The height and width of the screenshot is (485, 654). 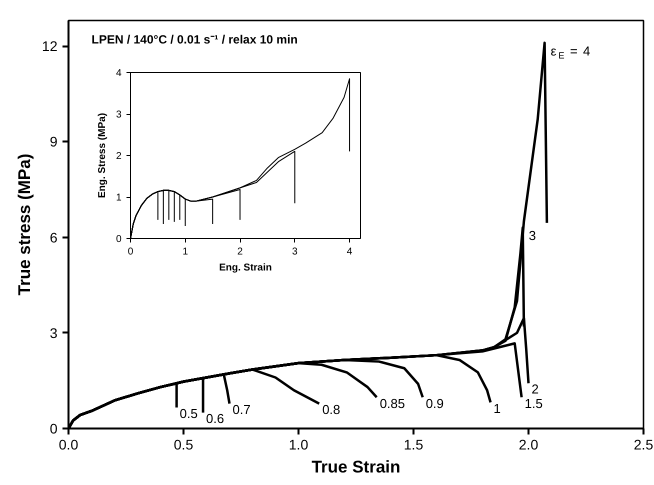 I want to click on x-tick-label: 4, so click(x=349, y=252).